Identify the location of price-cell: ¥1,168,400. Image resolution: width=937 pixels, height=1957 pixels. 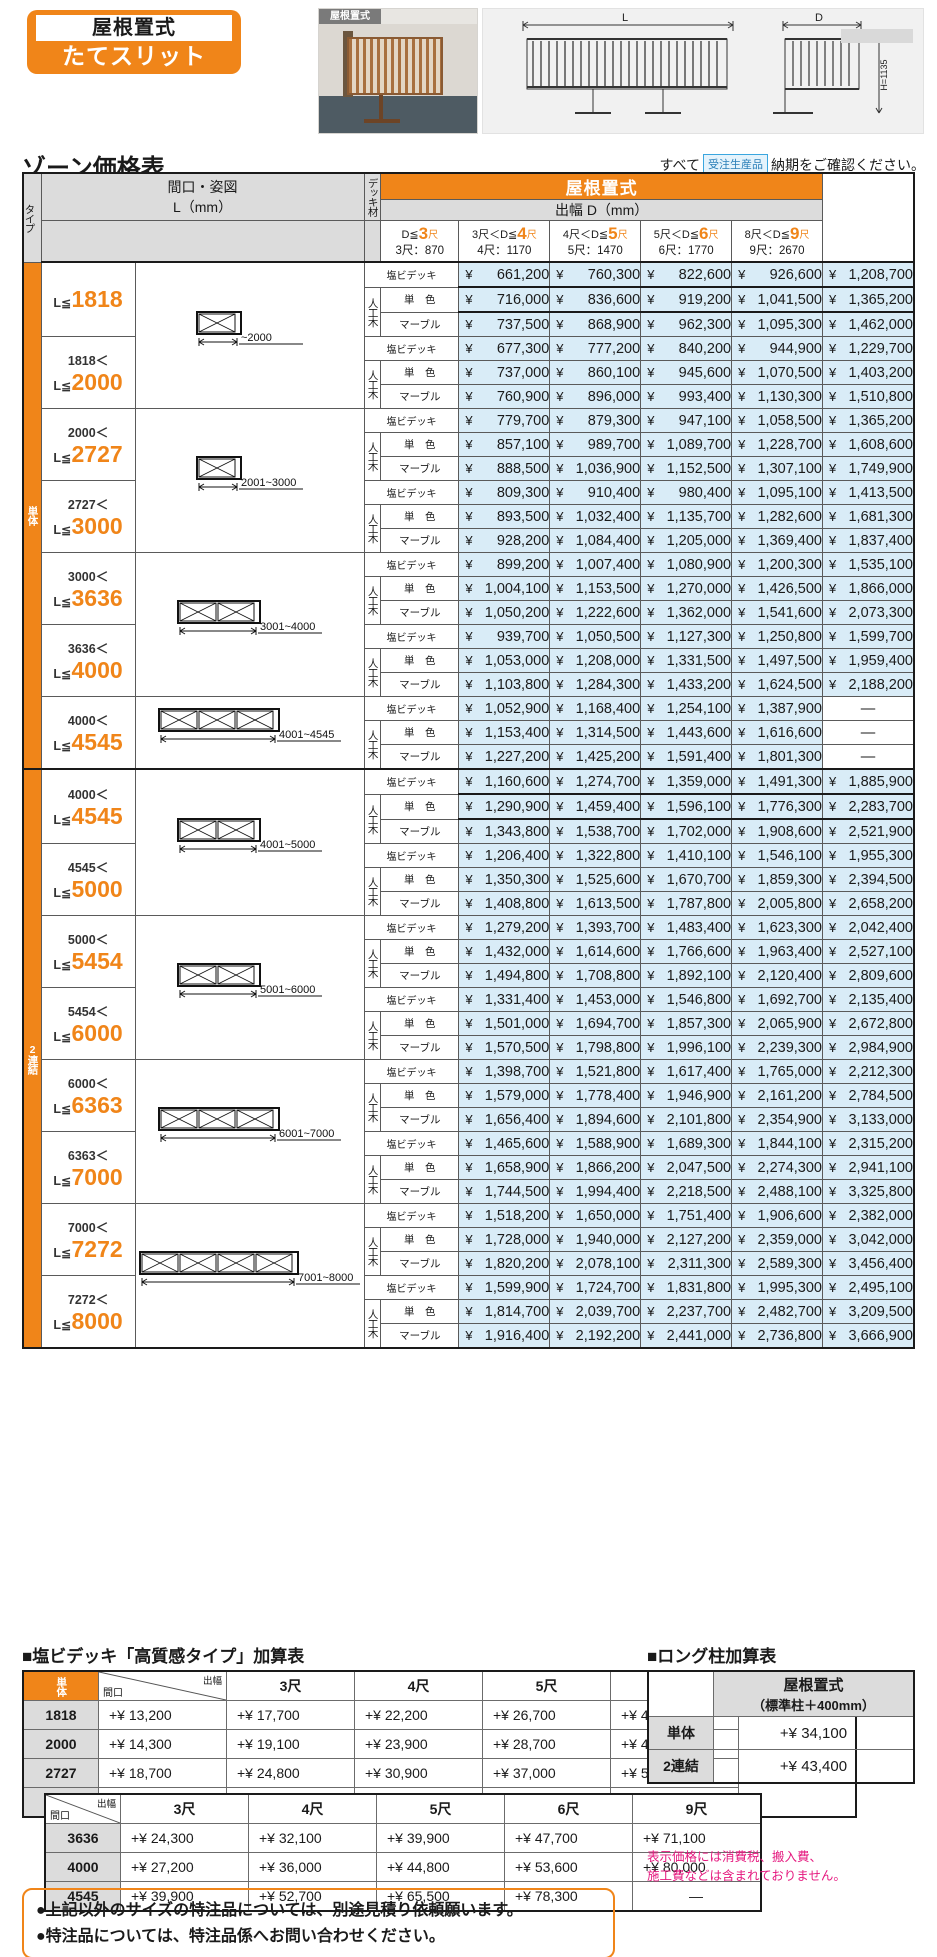
(595, 708).